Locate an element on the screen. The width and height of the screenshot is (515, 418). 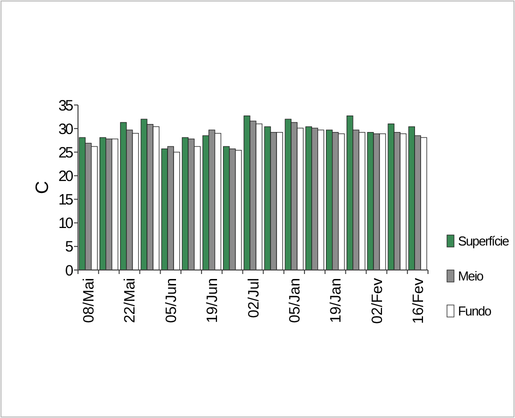
y-tick-label: 35 is located at coordinates (66, 105).